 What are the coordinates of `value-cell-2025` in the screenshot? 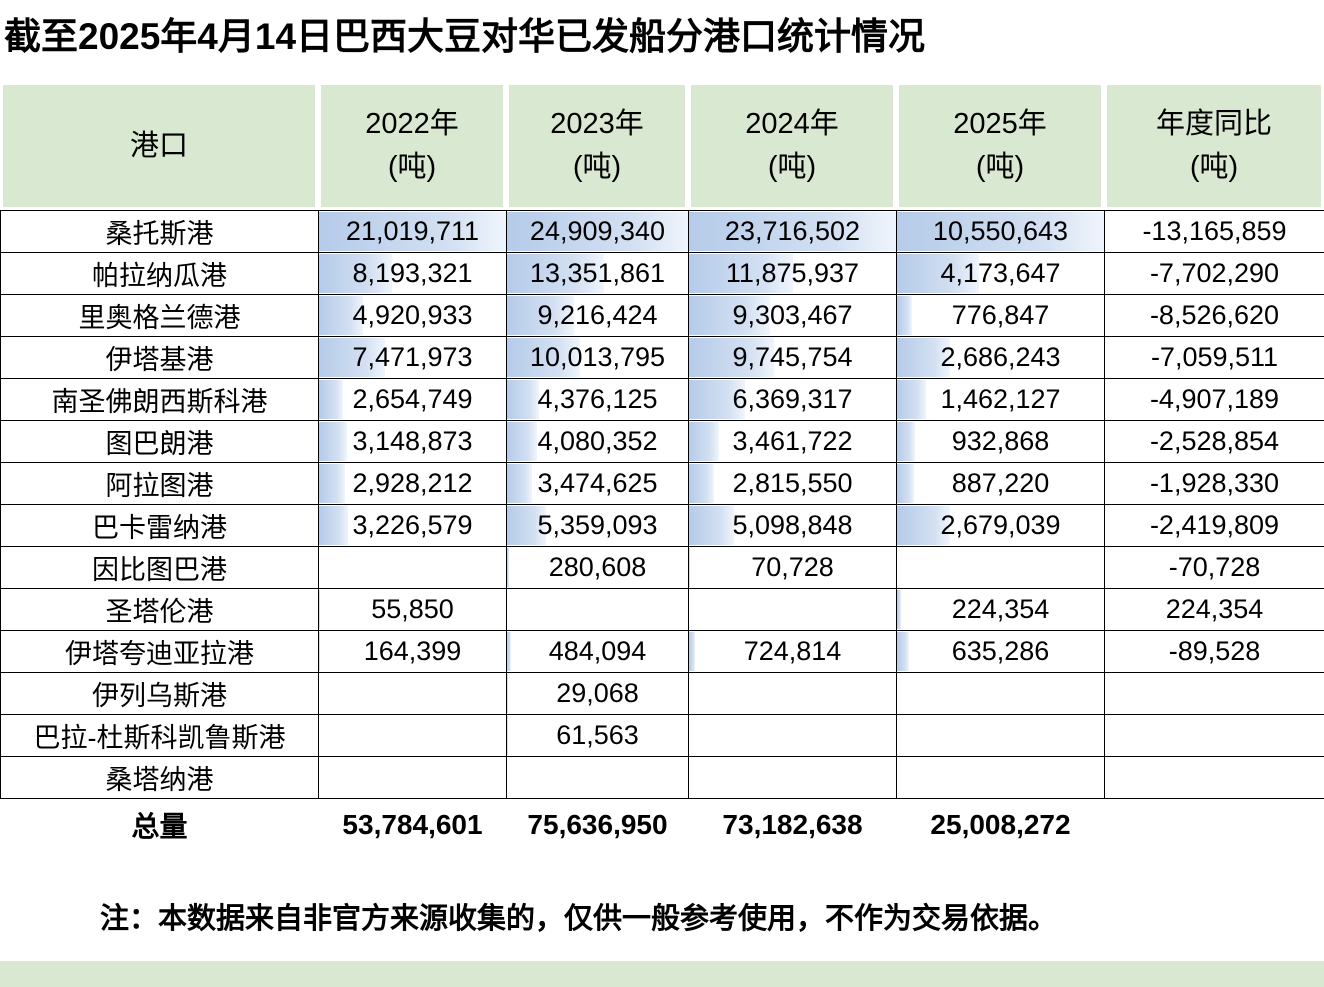 It's located at (1000, 694).